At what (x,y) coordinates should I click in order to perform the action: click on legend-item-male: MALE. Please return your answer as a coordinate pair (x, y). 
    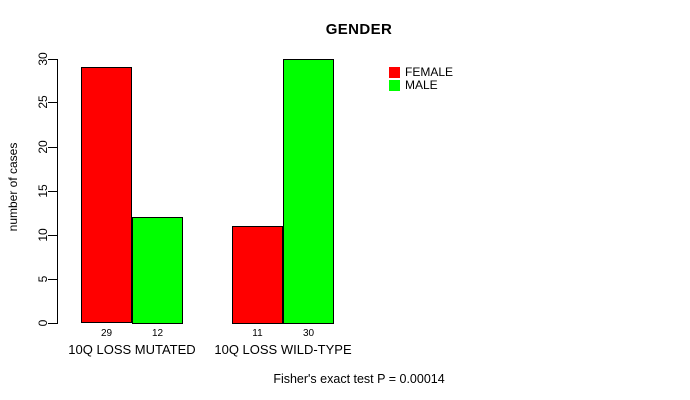
    Looking at the image, I should click on (421, 85).